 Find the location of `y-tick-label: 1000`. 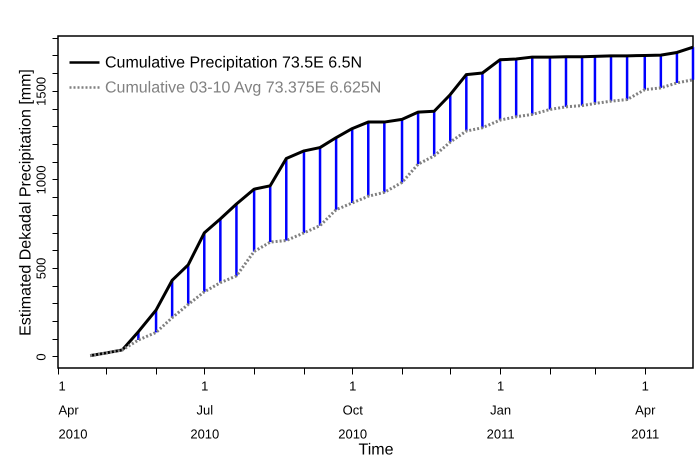

y-tick-label: 1000 is located at coordinates (41, 179).